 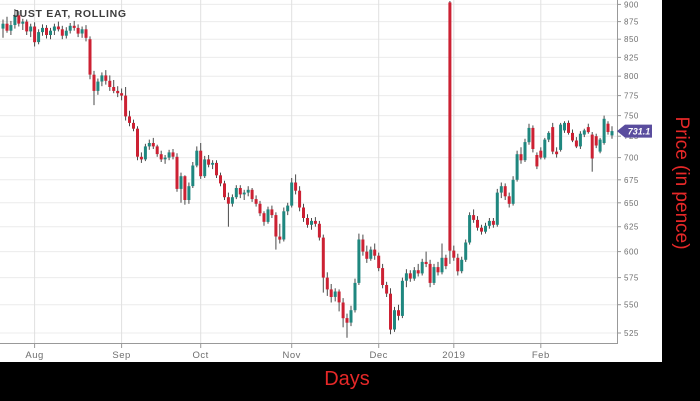 I want to click on svg-text: 750, so click(x=631, y=116).